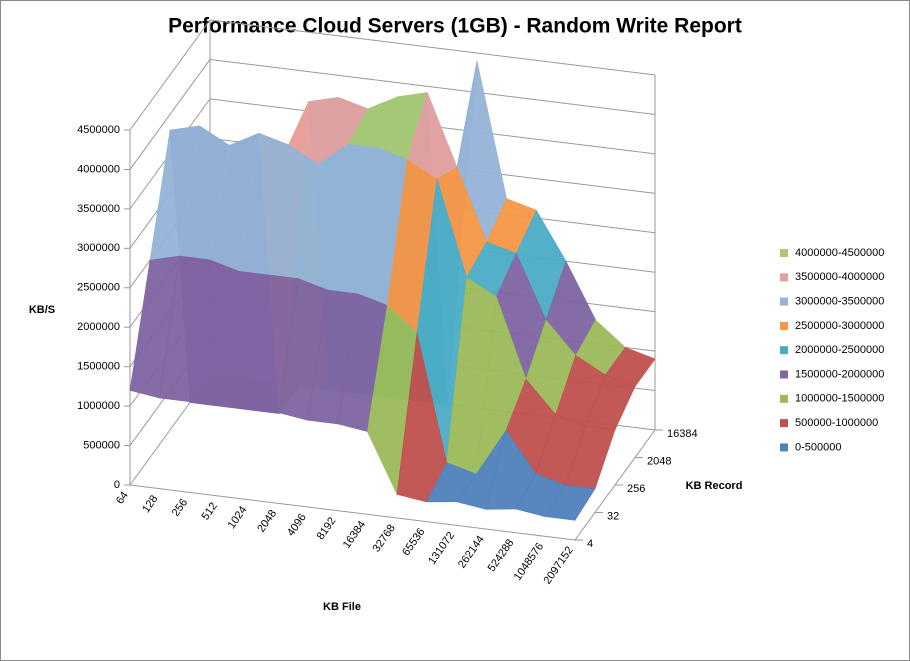  I want to click on legend-label: 0-500000, so click(818, 447).